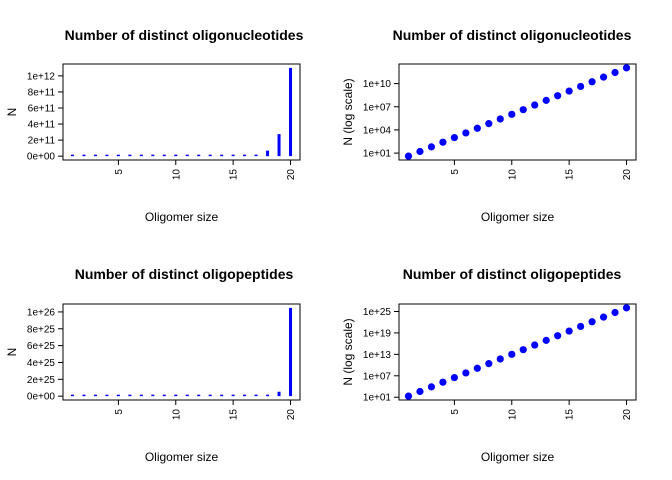 This screenshot has width=672, height=480. I want to click on y-tick-label: 4e+25, so click(41, 363).